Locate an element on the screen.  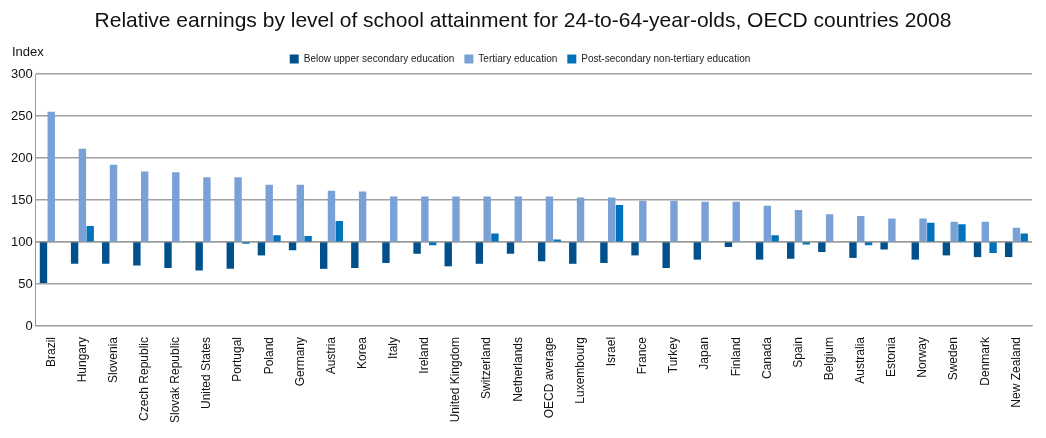
x-tick-label: Poland is located at coordinates (268, 355).